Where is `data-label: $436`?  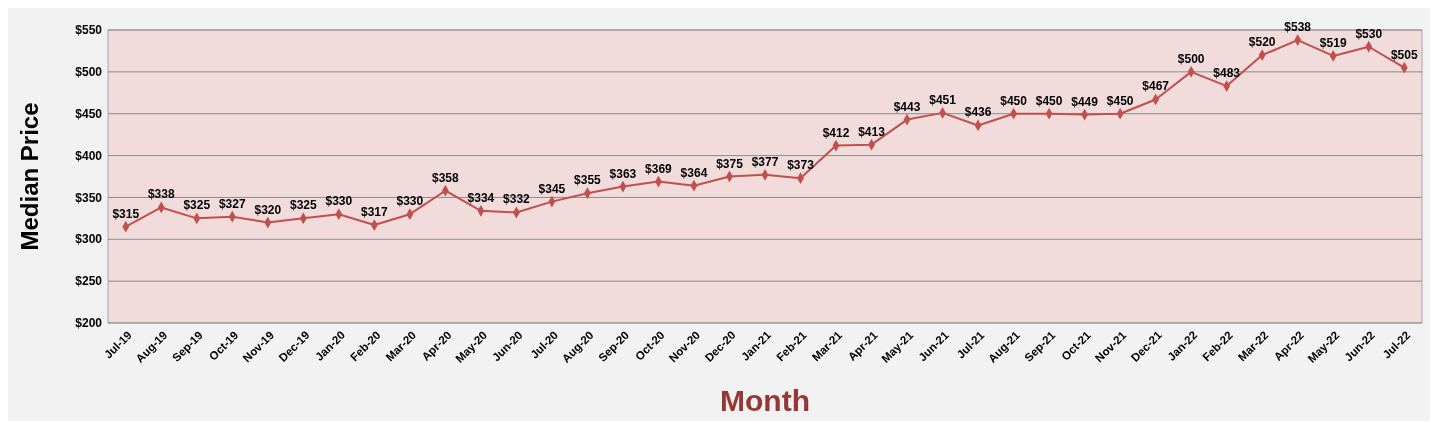 data-label: $436 is located at coordinates (978, 112).